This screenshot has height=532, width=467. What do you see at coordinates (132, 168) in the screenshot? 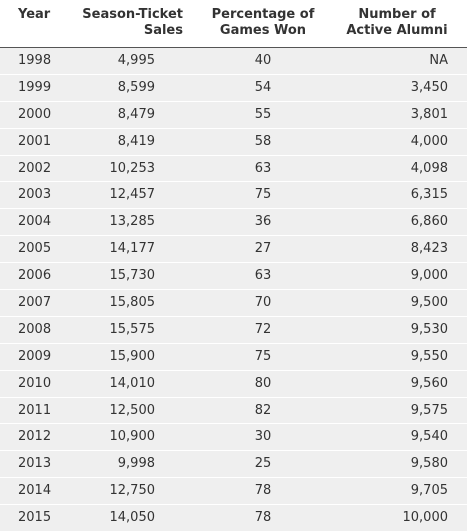
I see `table-cell: 10,253` at bounding box center [132, 168].